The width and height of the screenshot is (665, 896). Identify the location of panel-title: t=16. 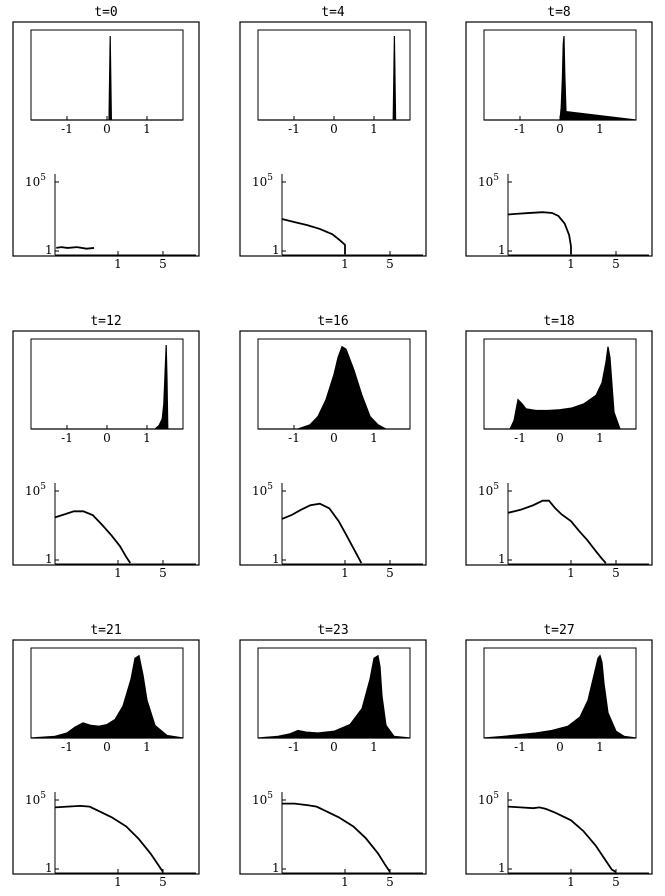
(332, 321).